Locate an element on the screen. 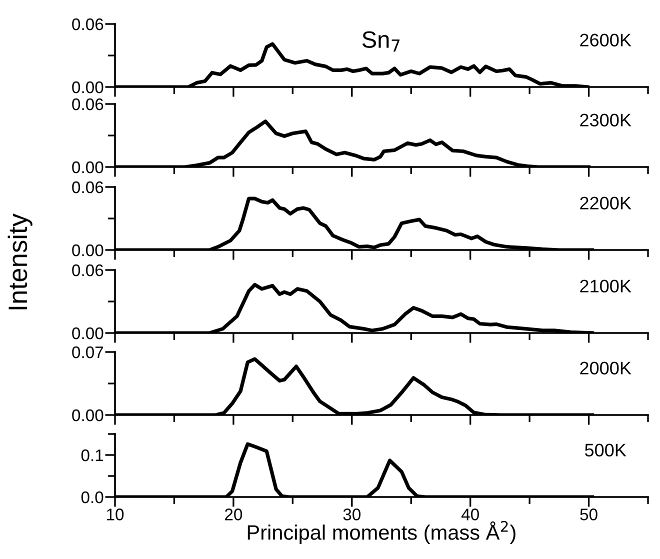 Image resolution: width=660 pixels, height=559 pixels. annotation: 2300K is located at coordinates (606, 120).